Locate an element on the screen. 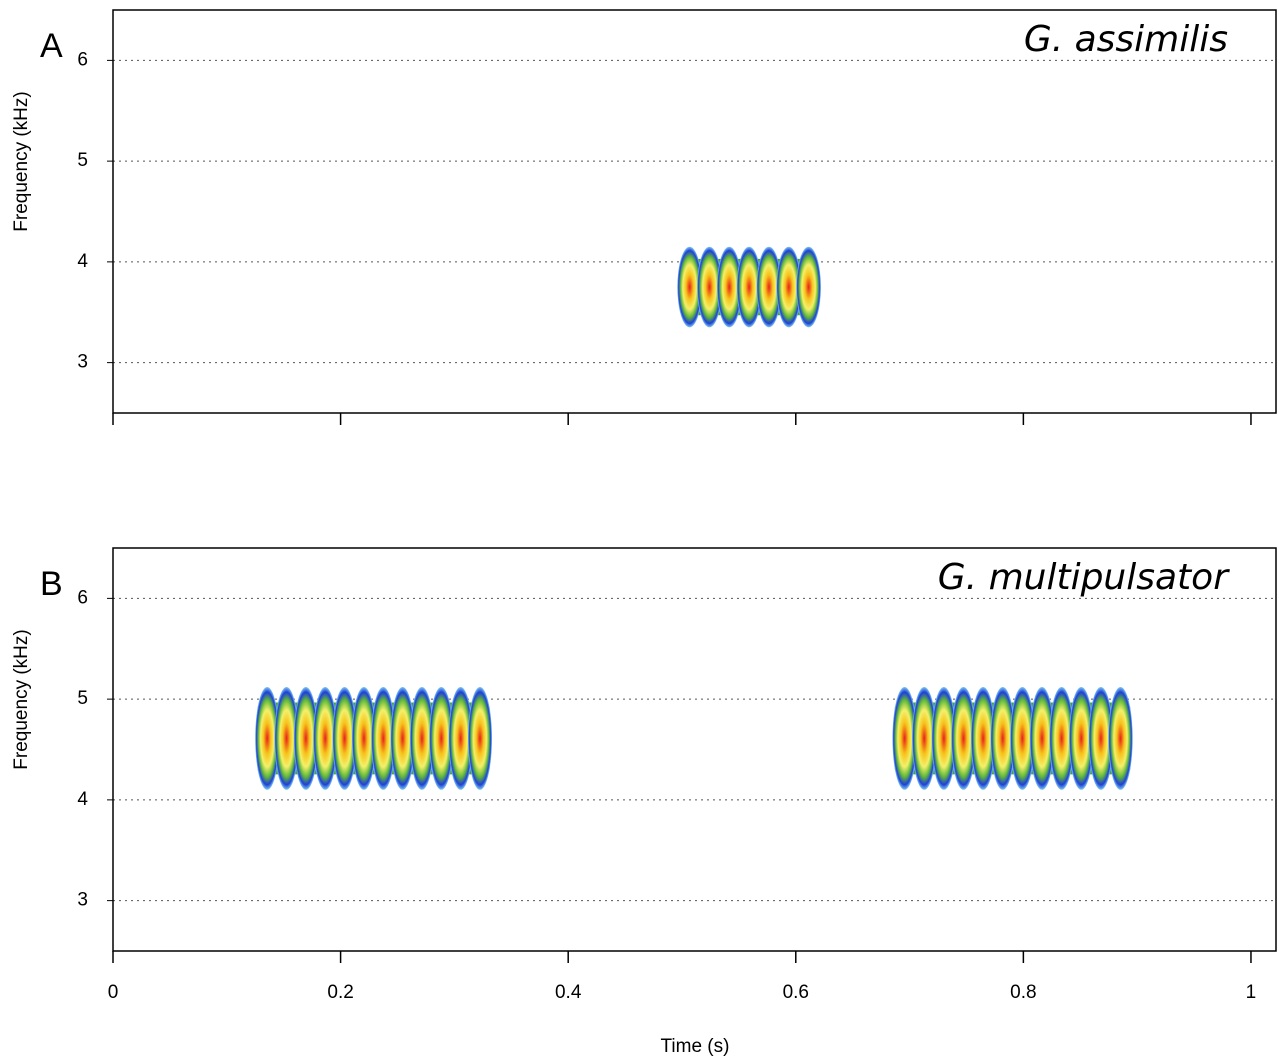 This screenshot has width=1279, height=1064. x-tick-label: 0.4 is located at coordinates (568, 992).